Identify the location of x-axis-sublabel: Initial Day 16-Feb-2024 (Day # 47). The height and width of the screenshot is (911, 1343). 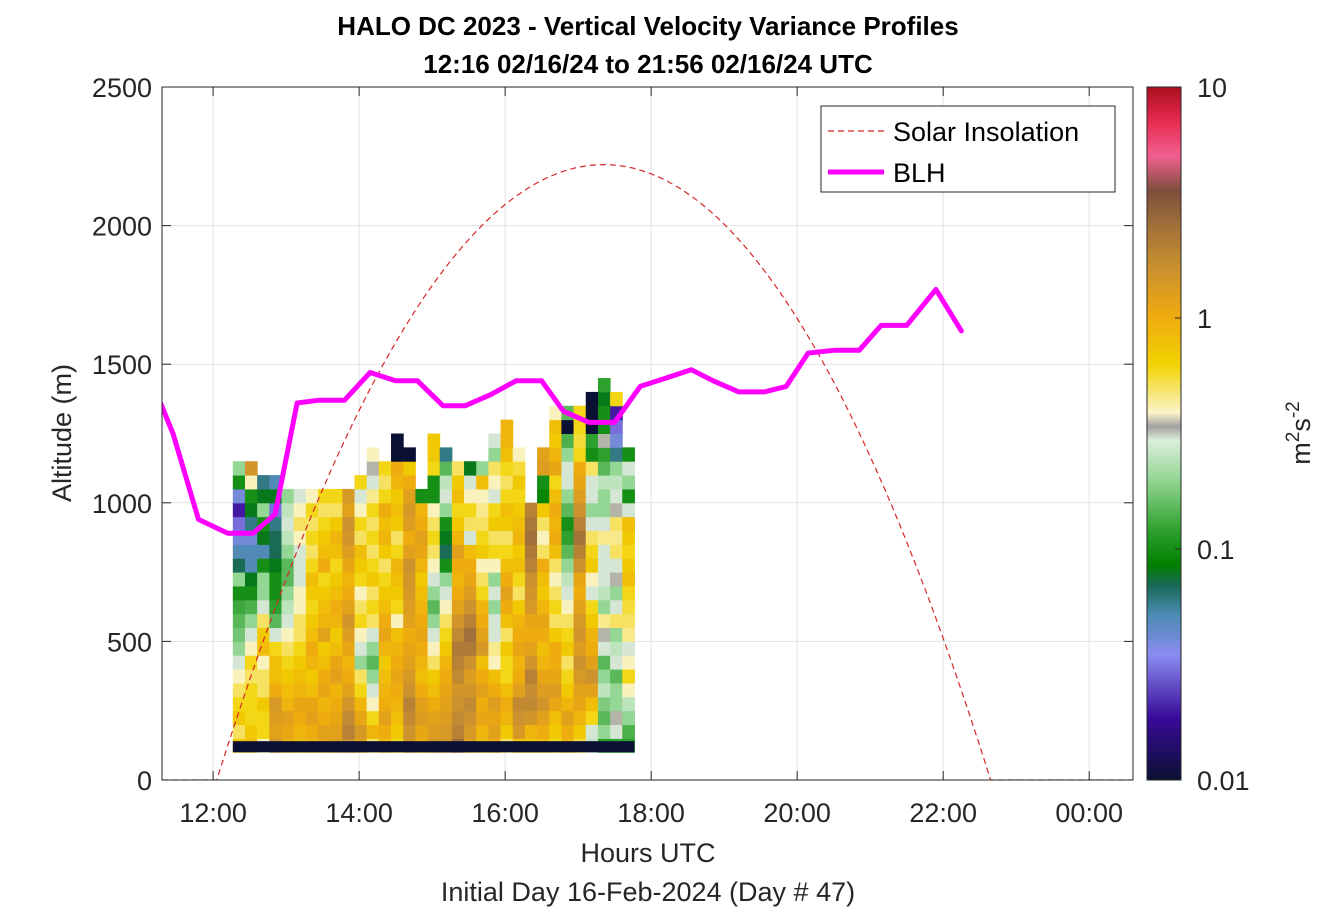
(648, 892).